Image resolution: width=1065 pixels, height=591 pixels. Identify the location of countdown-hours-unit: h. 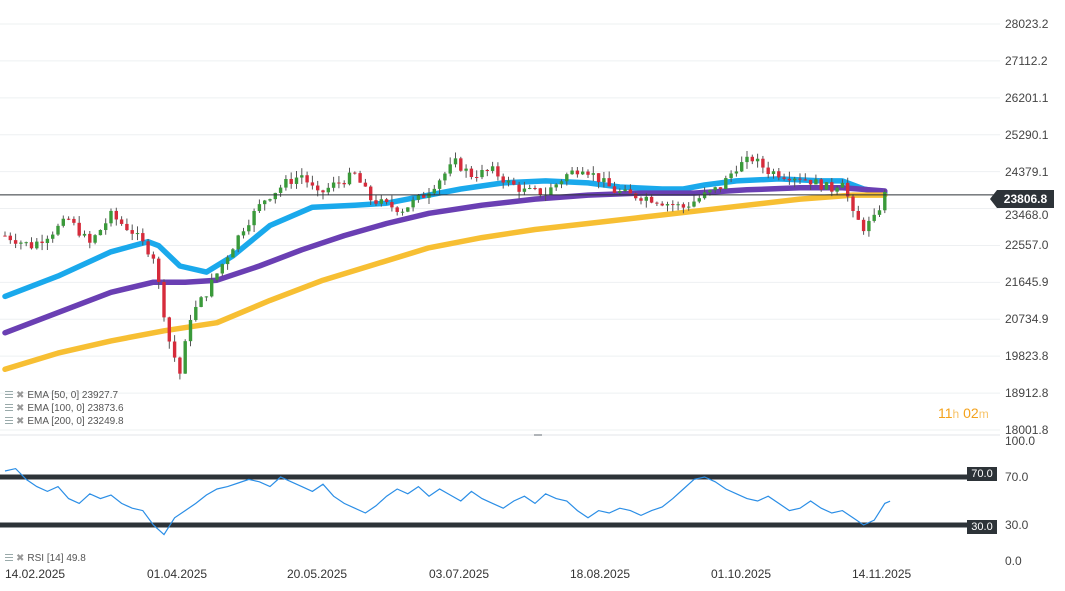
(956, 414).